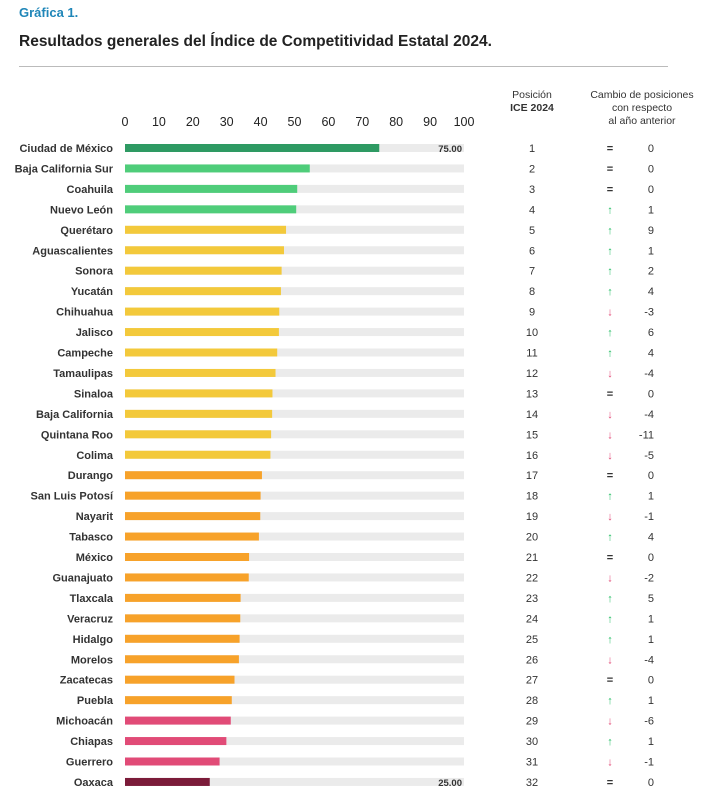  What do you see at coordinates (203, 291) in the screenshot?
I see `bar-yucatan` at bounding box center [203, 291].